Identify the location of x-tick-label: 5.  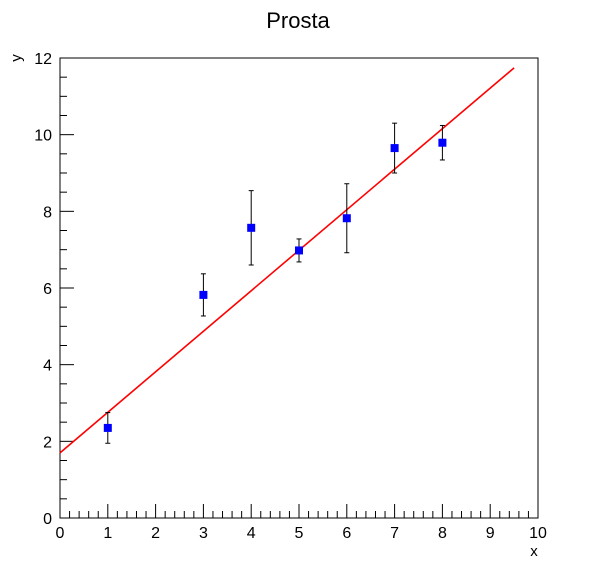
(299, 533).